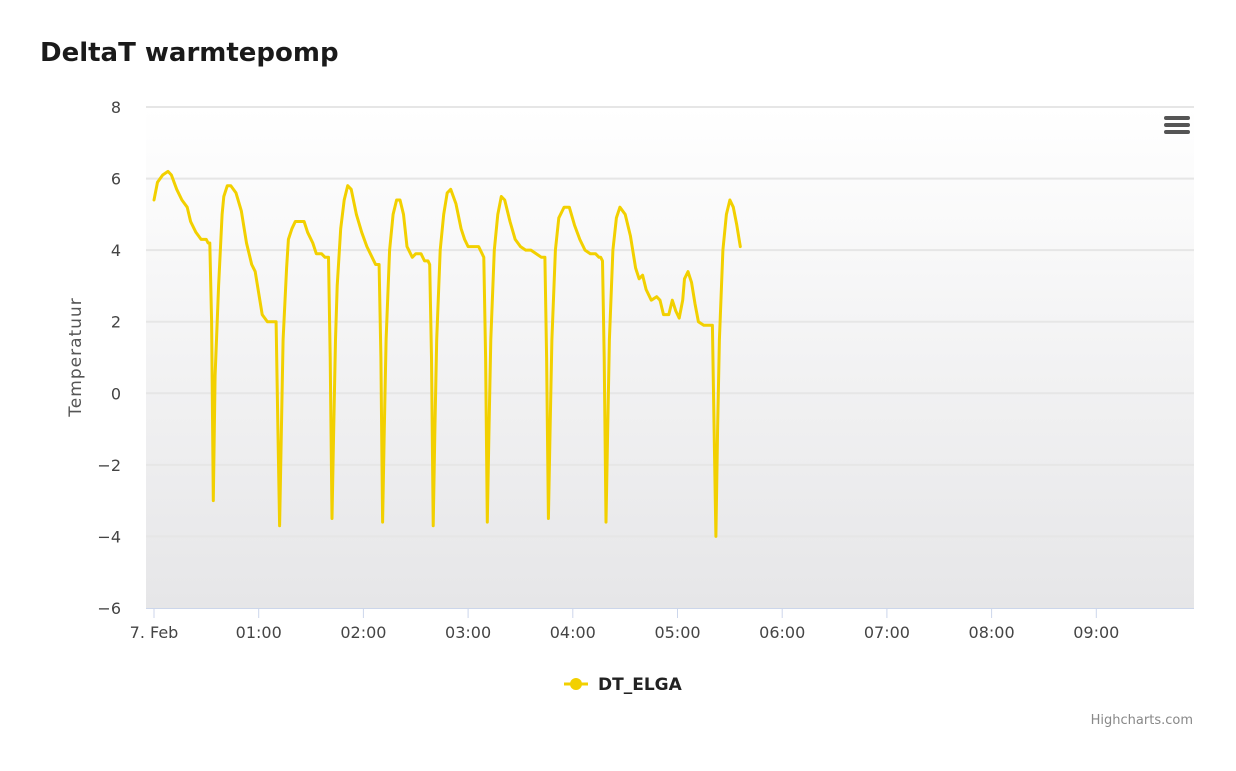 The height and width of the screenshot is (771, 1236). I want to click on y-axis-ticks: 8 6 4 2 0 −2 −4 −6, so click(109, 358).